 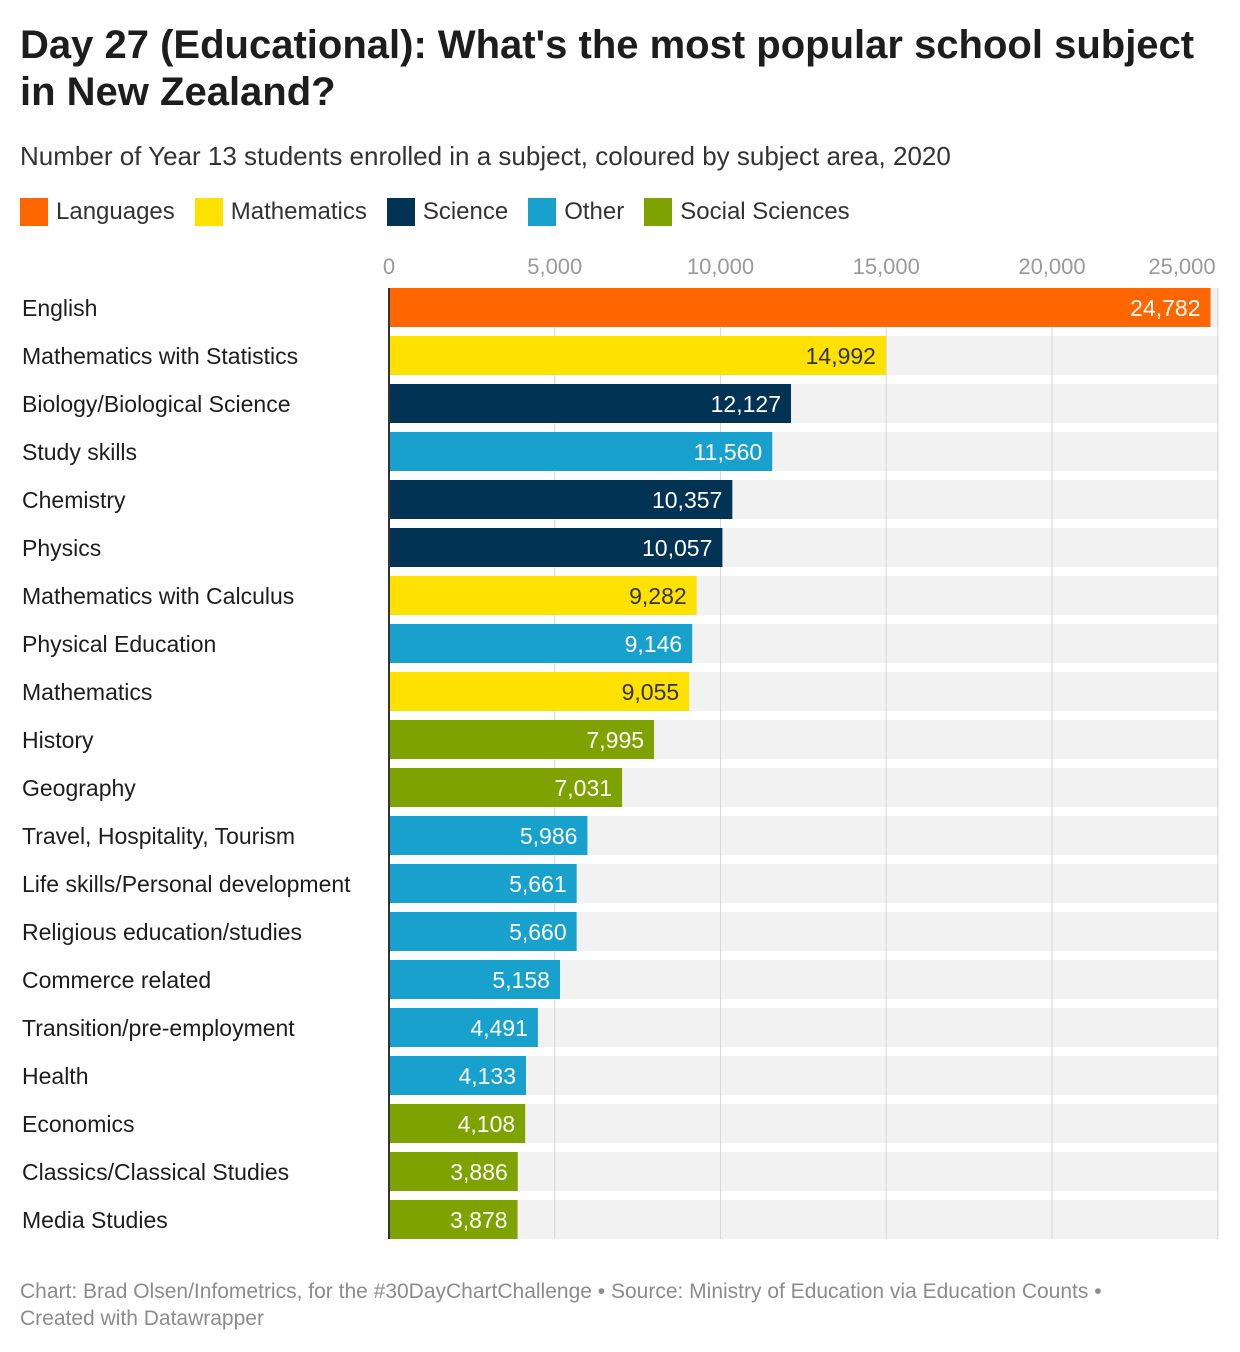 What do you see at coordinates (142, 1318) in the screenshot?
I see `footer-created-with: Created with Datawrapper` at bounding box center [142, 1318].